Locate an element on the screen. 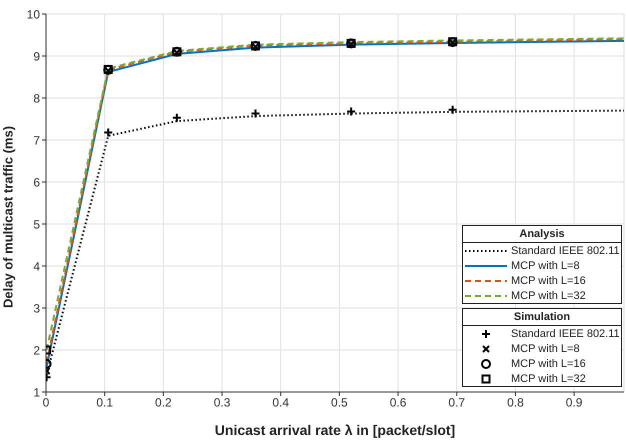  y-tick-label: 9 is located at coordinates (36, 56).